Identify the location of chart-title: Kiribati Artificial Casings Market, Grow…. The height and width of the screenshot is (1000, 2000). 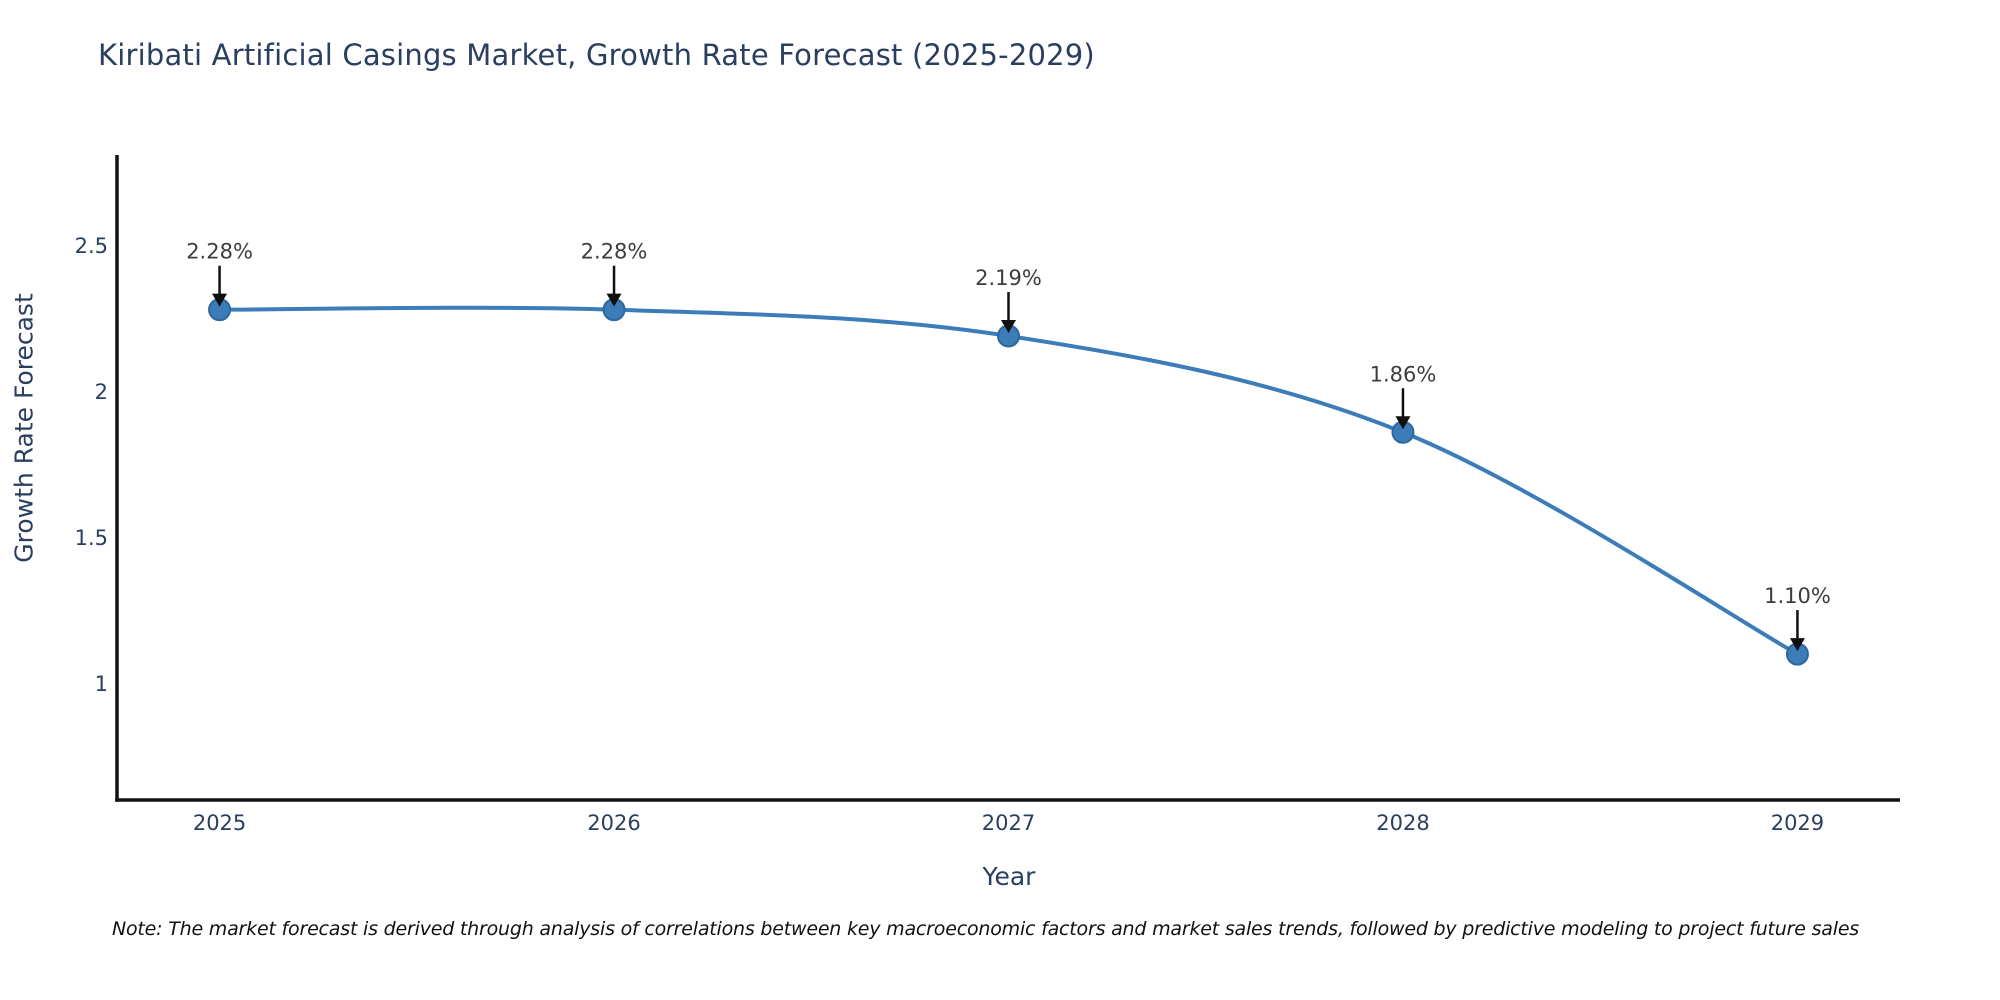
(596, 55).